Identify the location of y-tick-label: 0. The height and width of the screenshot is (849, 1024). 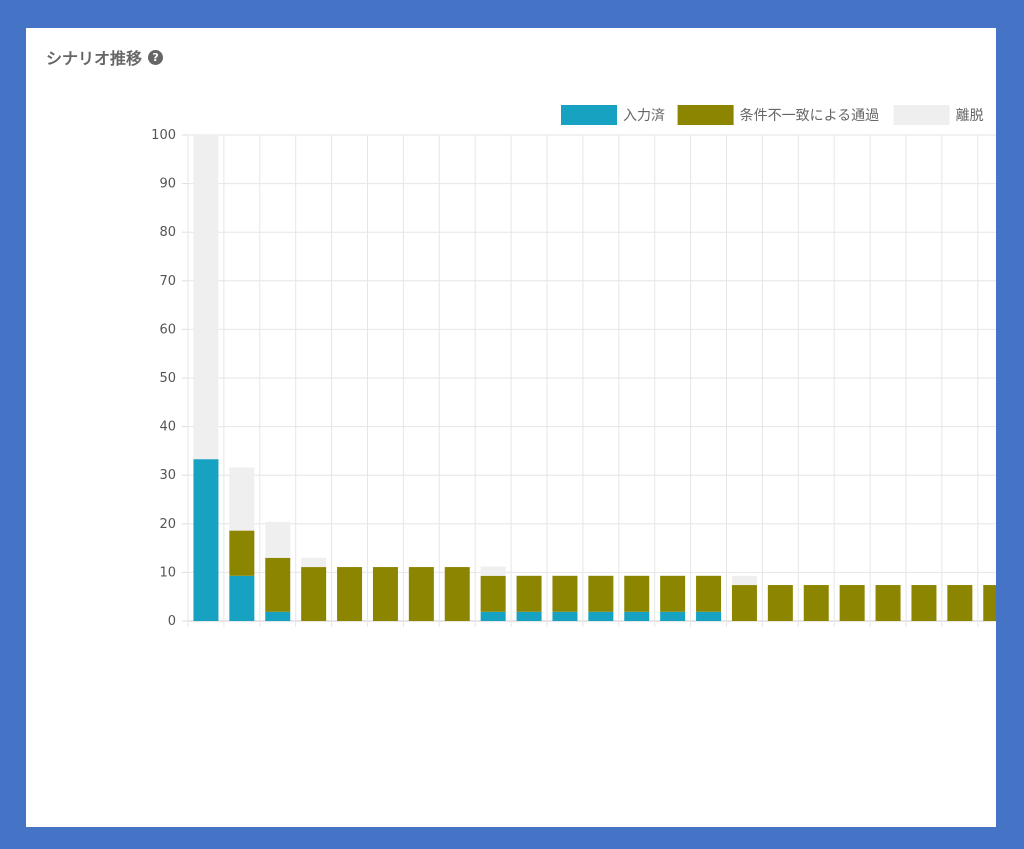
(172, 621).